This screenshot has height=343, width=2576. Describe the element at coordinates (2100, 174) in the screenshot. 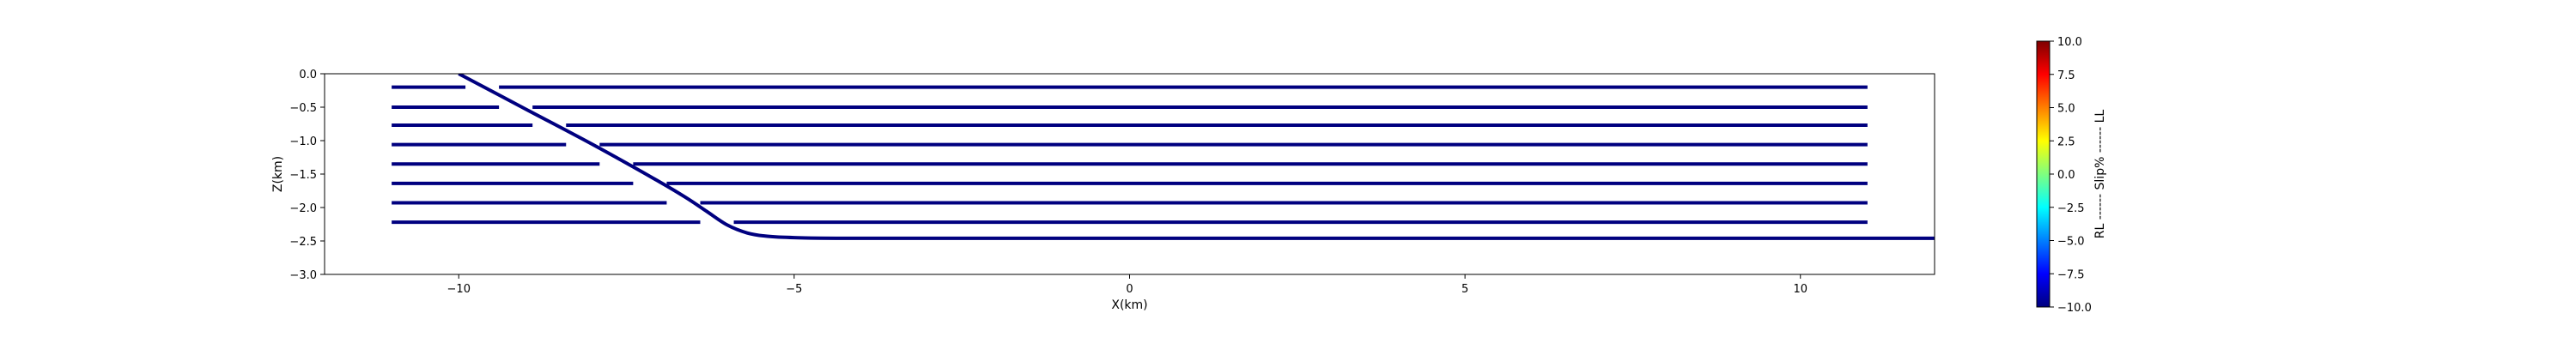

I see `colorbar-label: RL ------ Slip% ------ LL` at that location.